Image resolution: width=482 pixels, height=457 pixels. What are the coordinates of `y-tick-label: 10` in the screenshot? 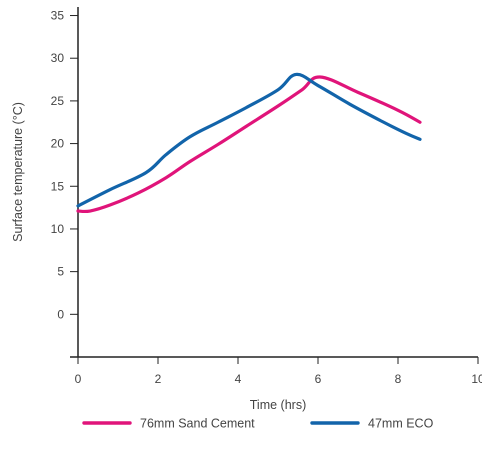 It's located at (58, 229).